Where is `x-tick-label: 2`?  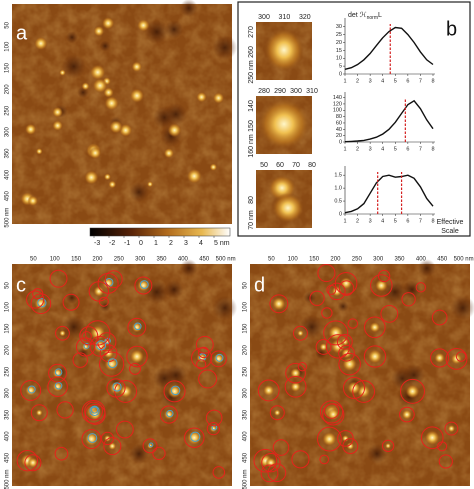 x-tick-label: 2 is located at coordinates (357, 81).